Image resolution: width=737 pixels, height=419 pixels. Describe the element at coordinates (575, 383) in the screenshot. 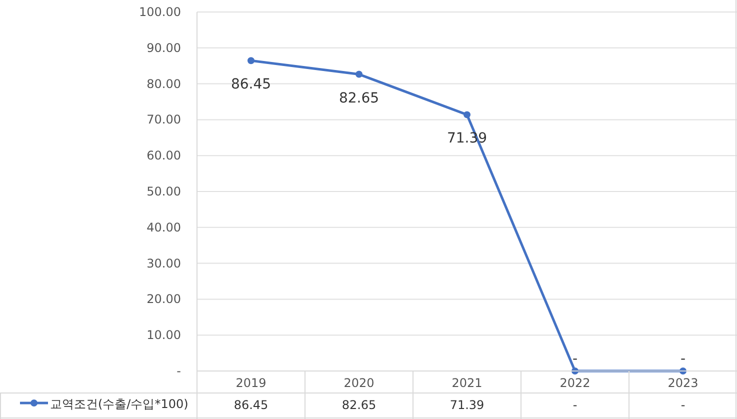

I see `x-tick-label: 2022` at that location.